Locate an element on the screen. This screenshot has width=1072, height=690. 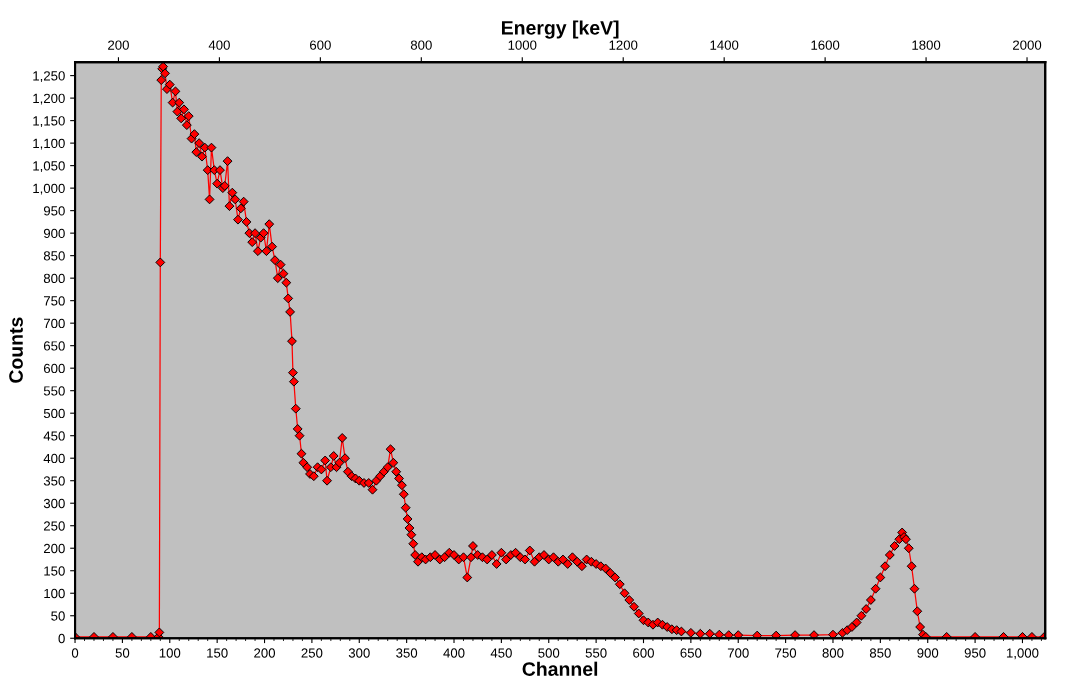
y-tick-label: 600 is located at coordinates (54, 368).